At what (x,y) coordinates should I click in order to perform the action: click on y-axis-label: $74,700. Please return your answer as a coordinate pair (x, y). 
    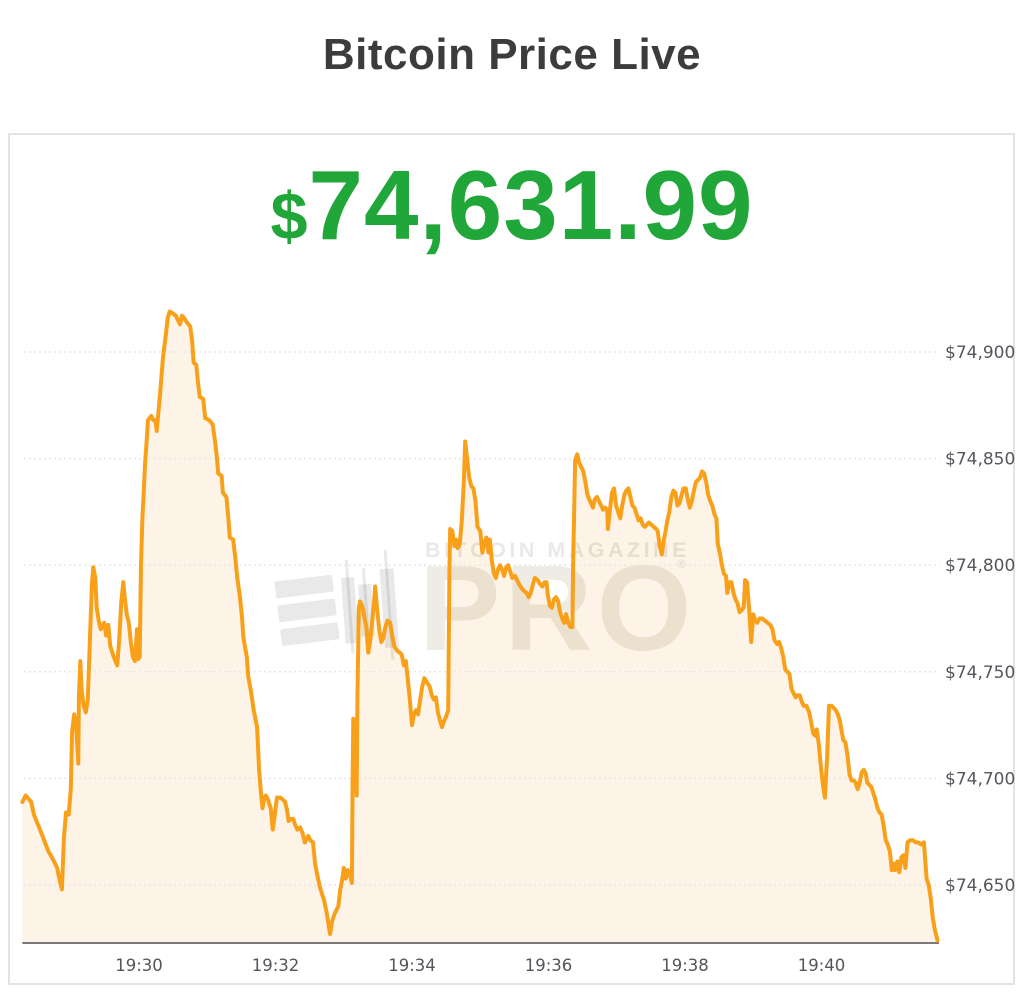
    Looking at the image, I should click on (980, 779).